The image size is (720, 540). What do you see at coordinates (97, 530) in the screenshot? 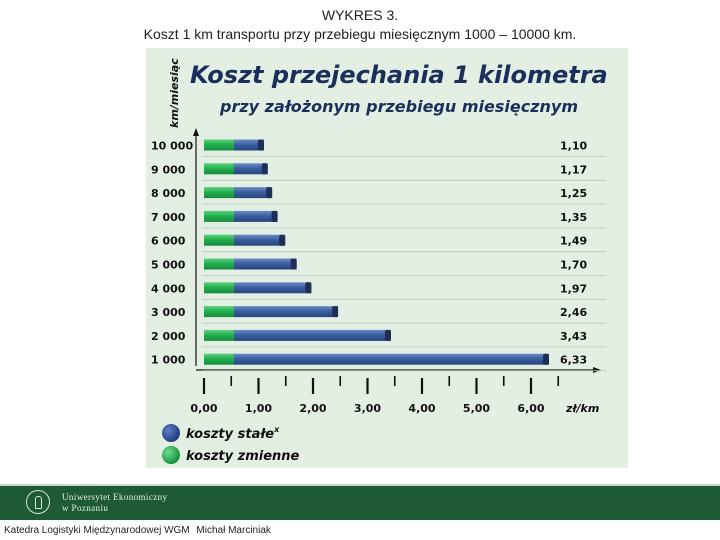
I see `department-name: Katedra Logistyki Międzynarodowej WGM` at bounding box center [97, 530].